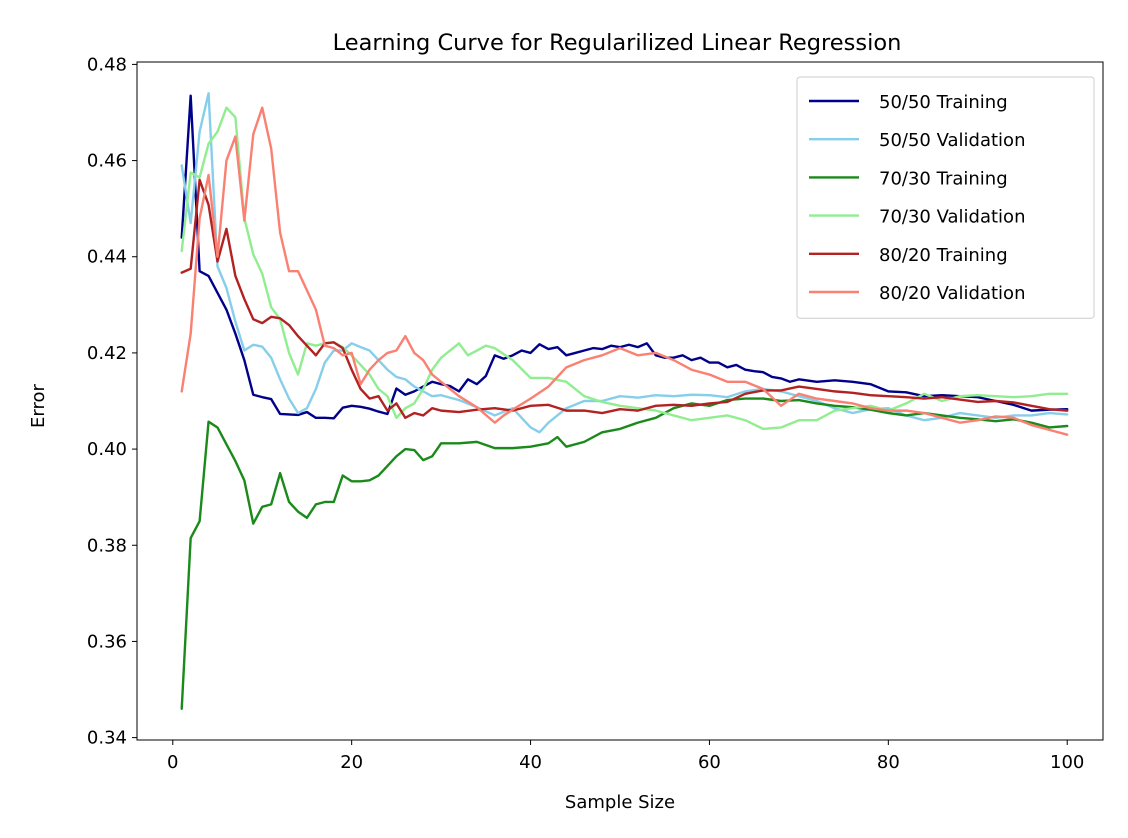  What do you see at coordinates (107, 161) in the screenshot?
I see `y-tick-label-6: 0.46` at bounding box center [107, 161].